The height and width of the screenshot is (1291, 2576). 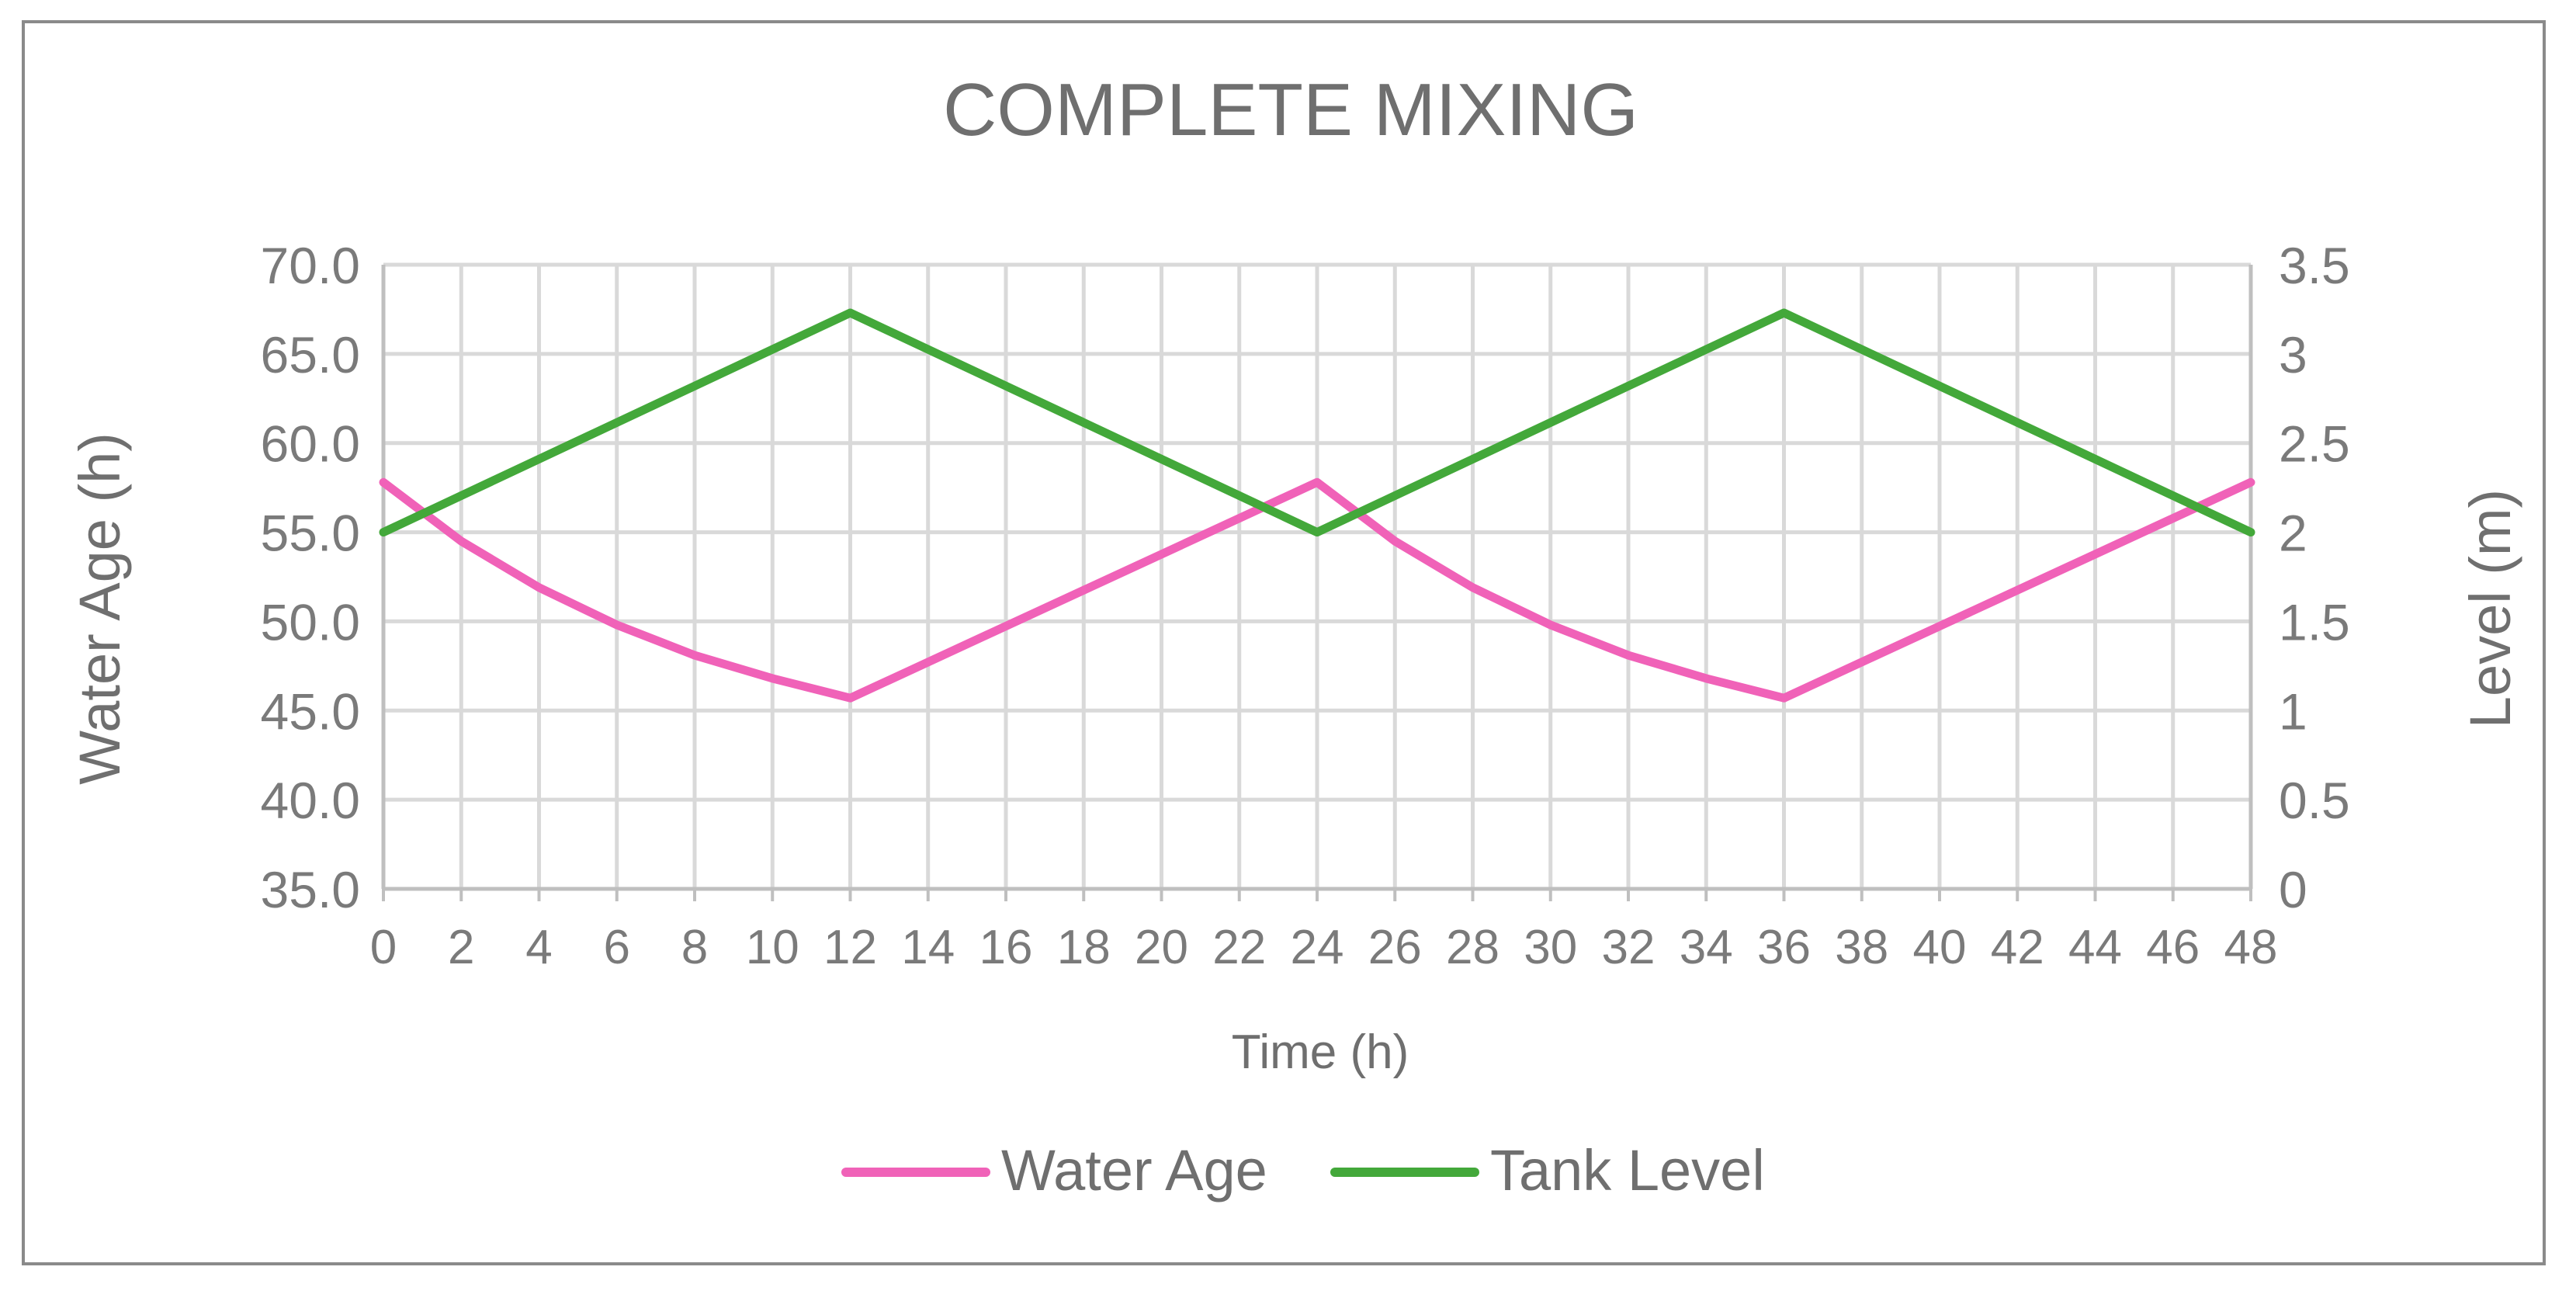 What do you see at coordinates (1627, 1170) in the screenshot?
I see `legend-label-tank-level: Tank Level` at bounding box center [1627, 1170].